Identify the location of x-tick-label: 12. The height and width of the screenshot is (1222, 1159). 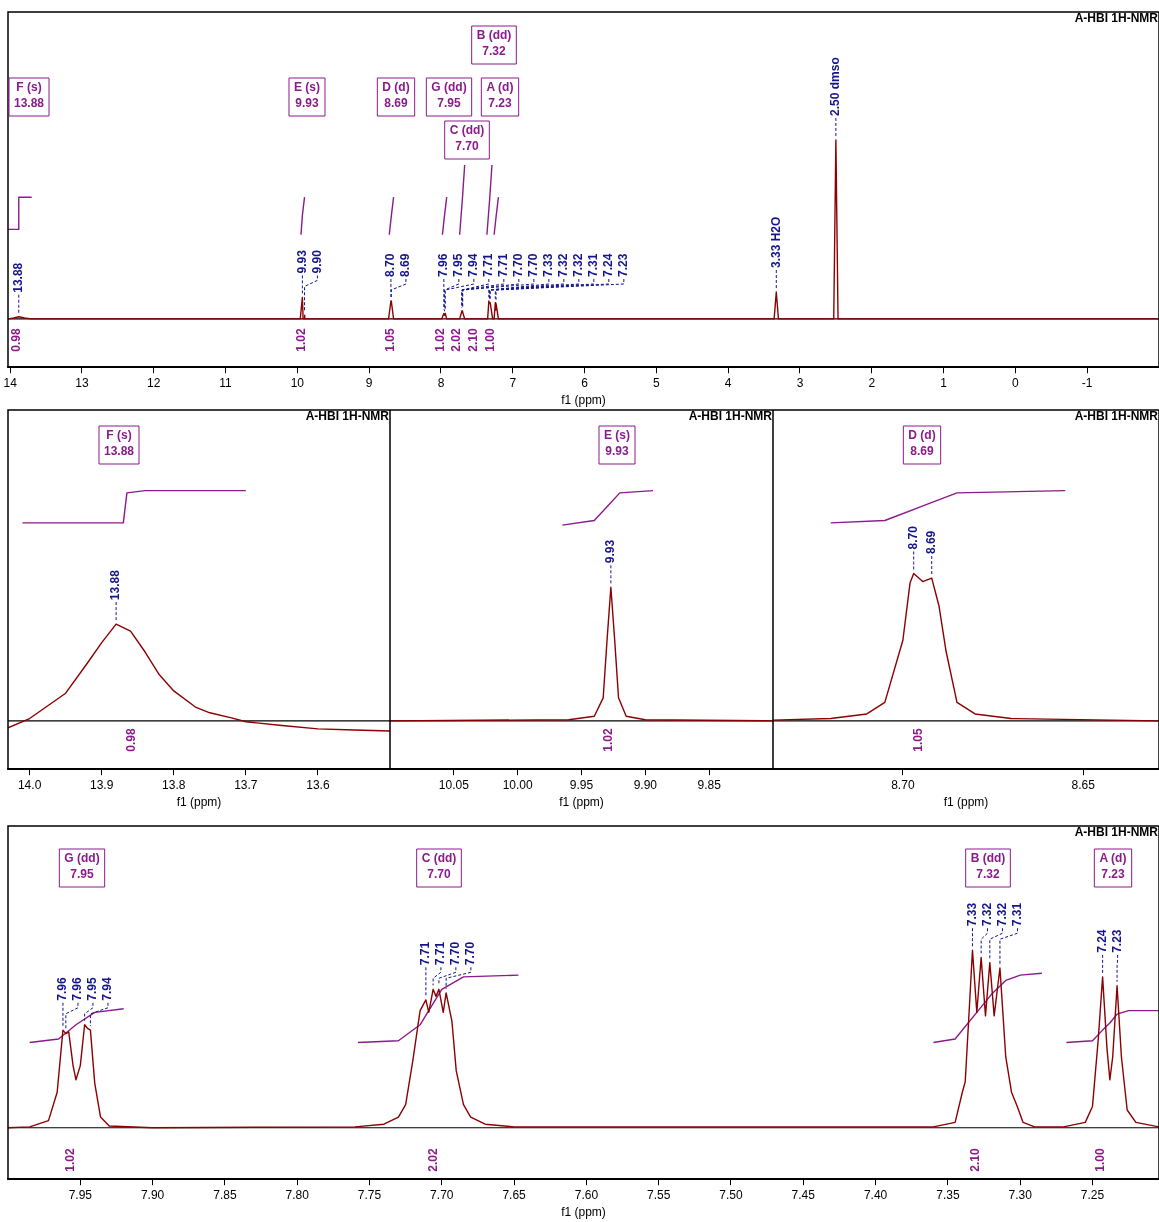
(154, 382).